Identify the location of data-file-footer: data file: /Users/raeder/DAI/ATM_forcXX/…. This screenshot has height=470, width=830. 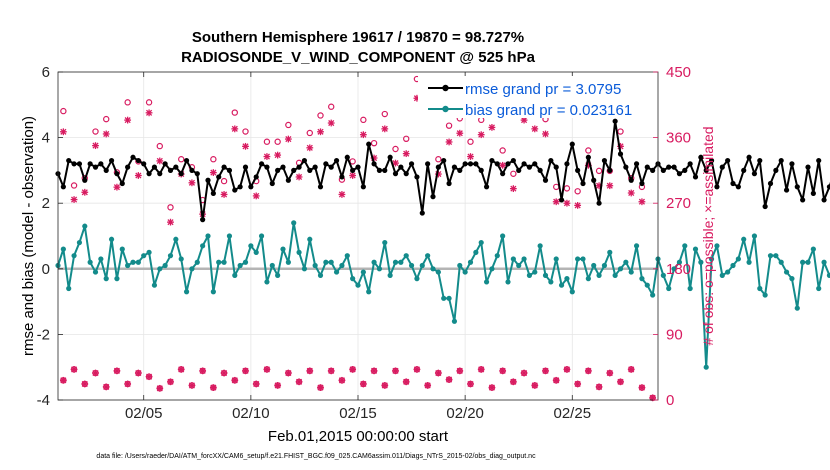
(316, 456).